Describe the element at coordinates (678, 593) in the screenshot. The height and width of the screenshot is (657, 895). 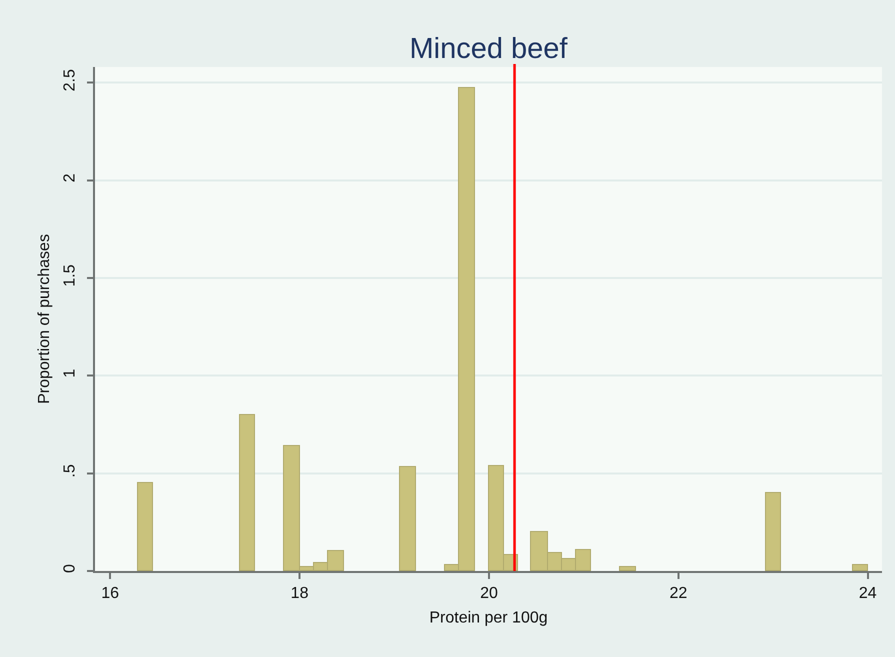
I see `x-tick-label: 22` at that location.